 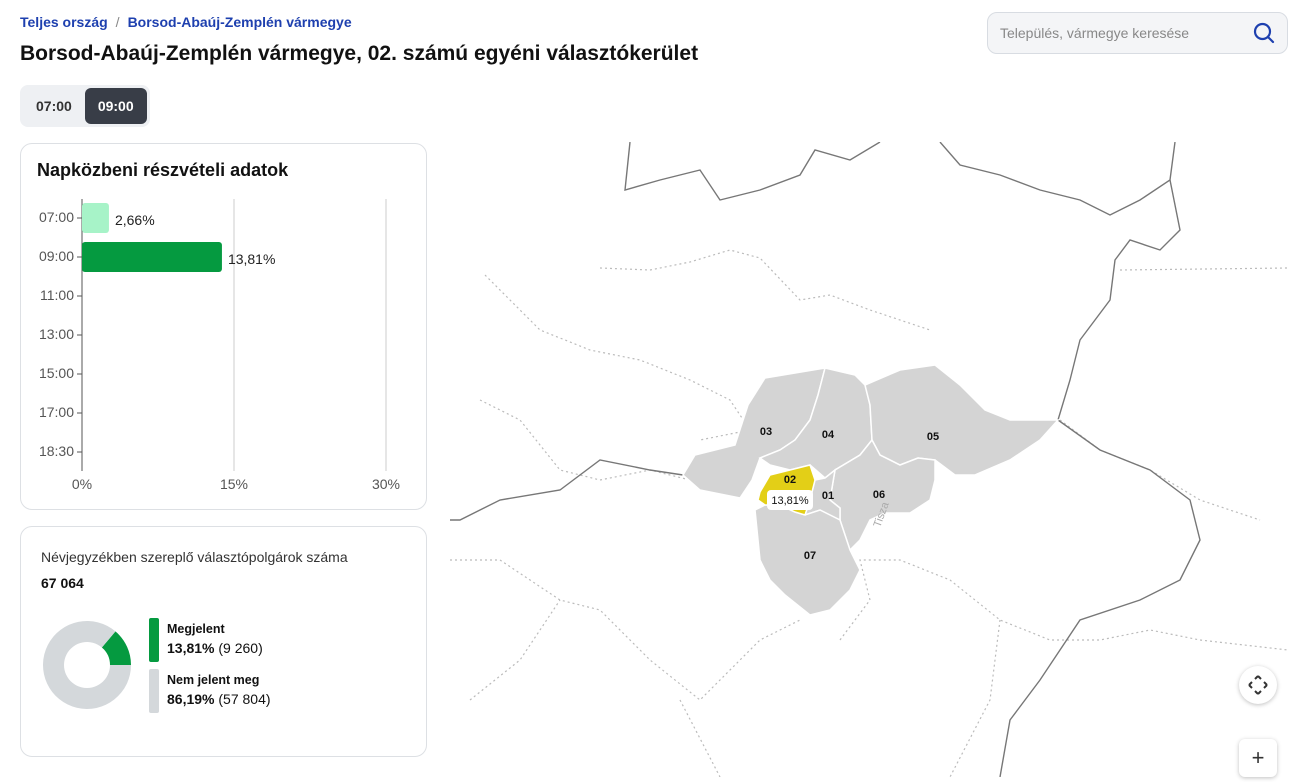 What do you see at coordinates (810, 556) in the screenshot?
I see `district-label-07: 07` at bounding box center [810, 556].